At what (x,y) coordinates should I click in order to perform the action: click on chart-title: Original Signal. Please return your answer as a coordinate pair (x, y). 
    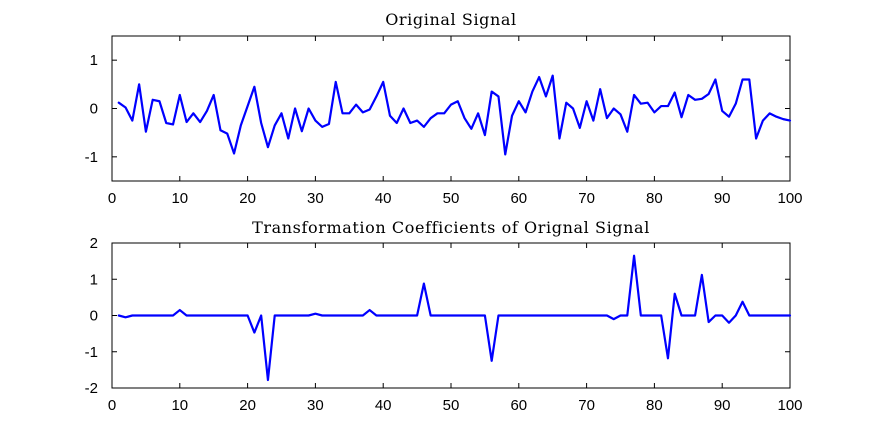
    Looking at the image, I should click on (451, 19).